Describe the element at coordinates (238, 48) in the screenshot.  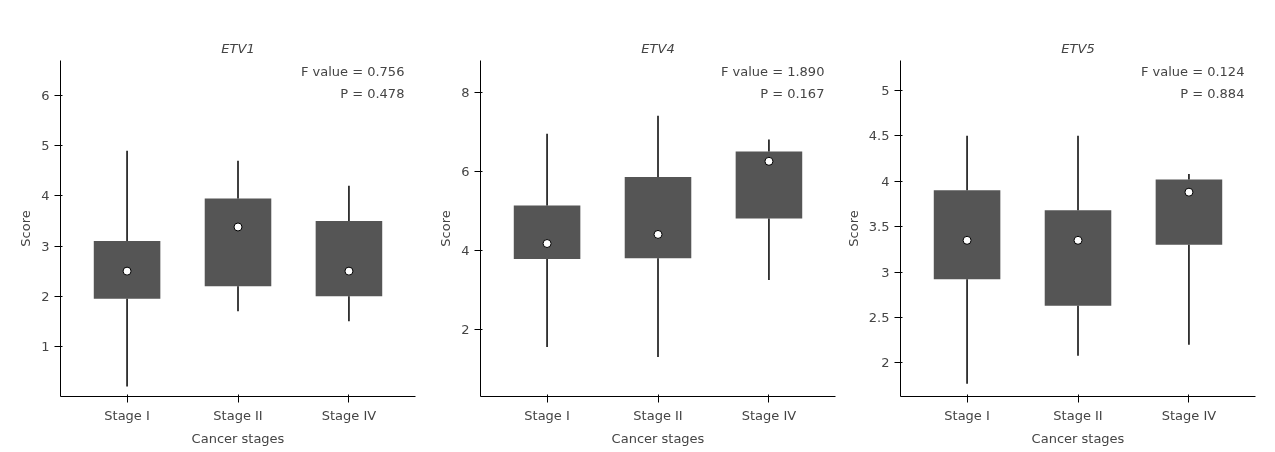
I see `chart-title: ETV1` at that location.